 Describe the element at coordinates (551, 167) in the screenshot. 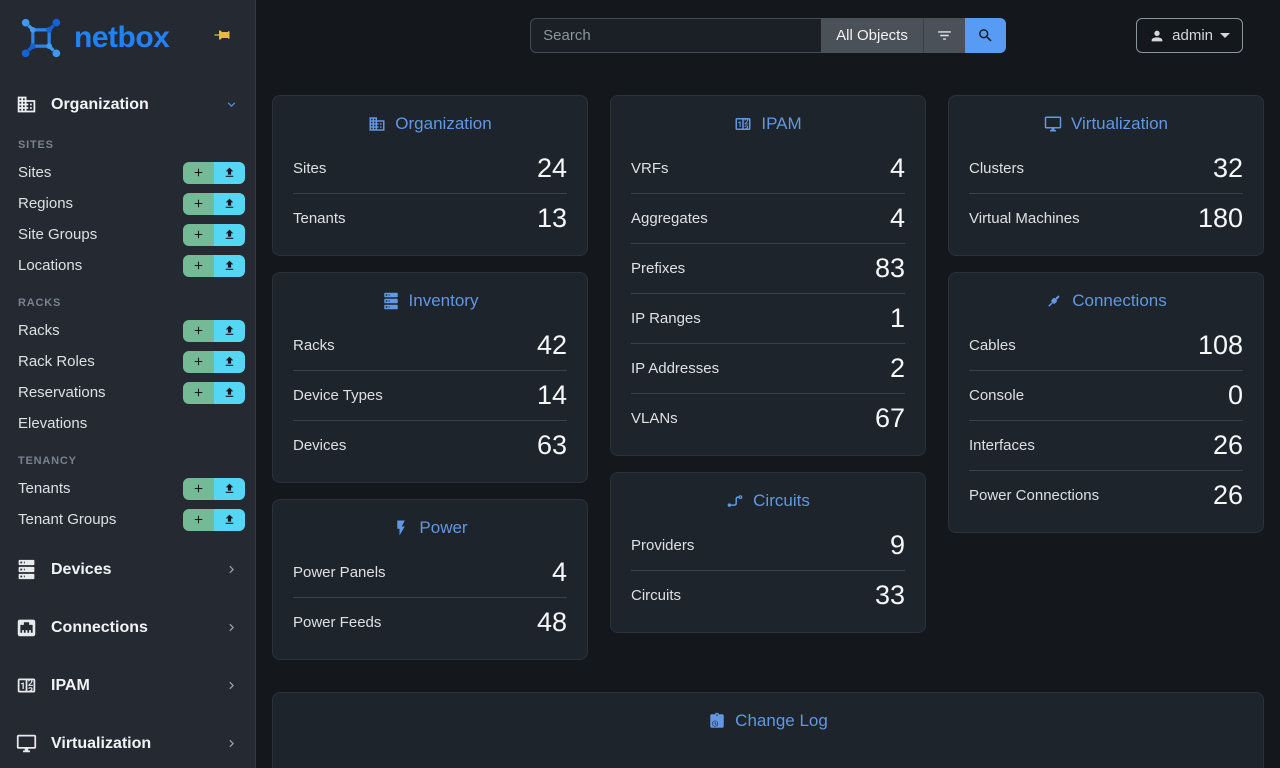

I see `stat-value: 24` at that location.